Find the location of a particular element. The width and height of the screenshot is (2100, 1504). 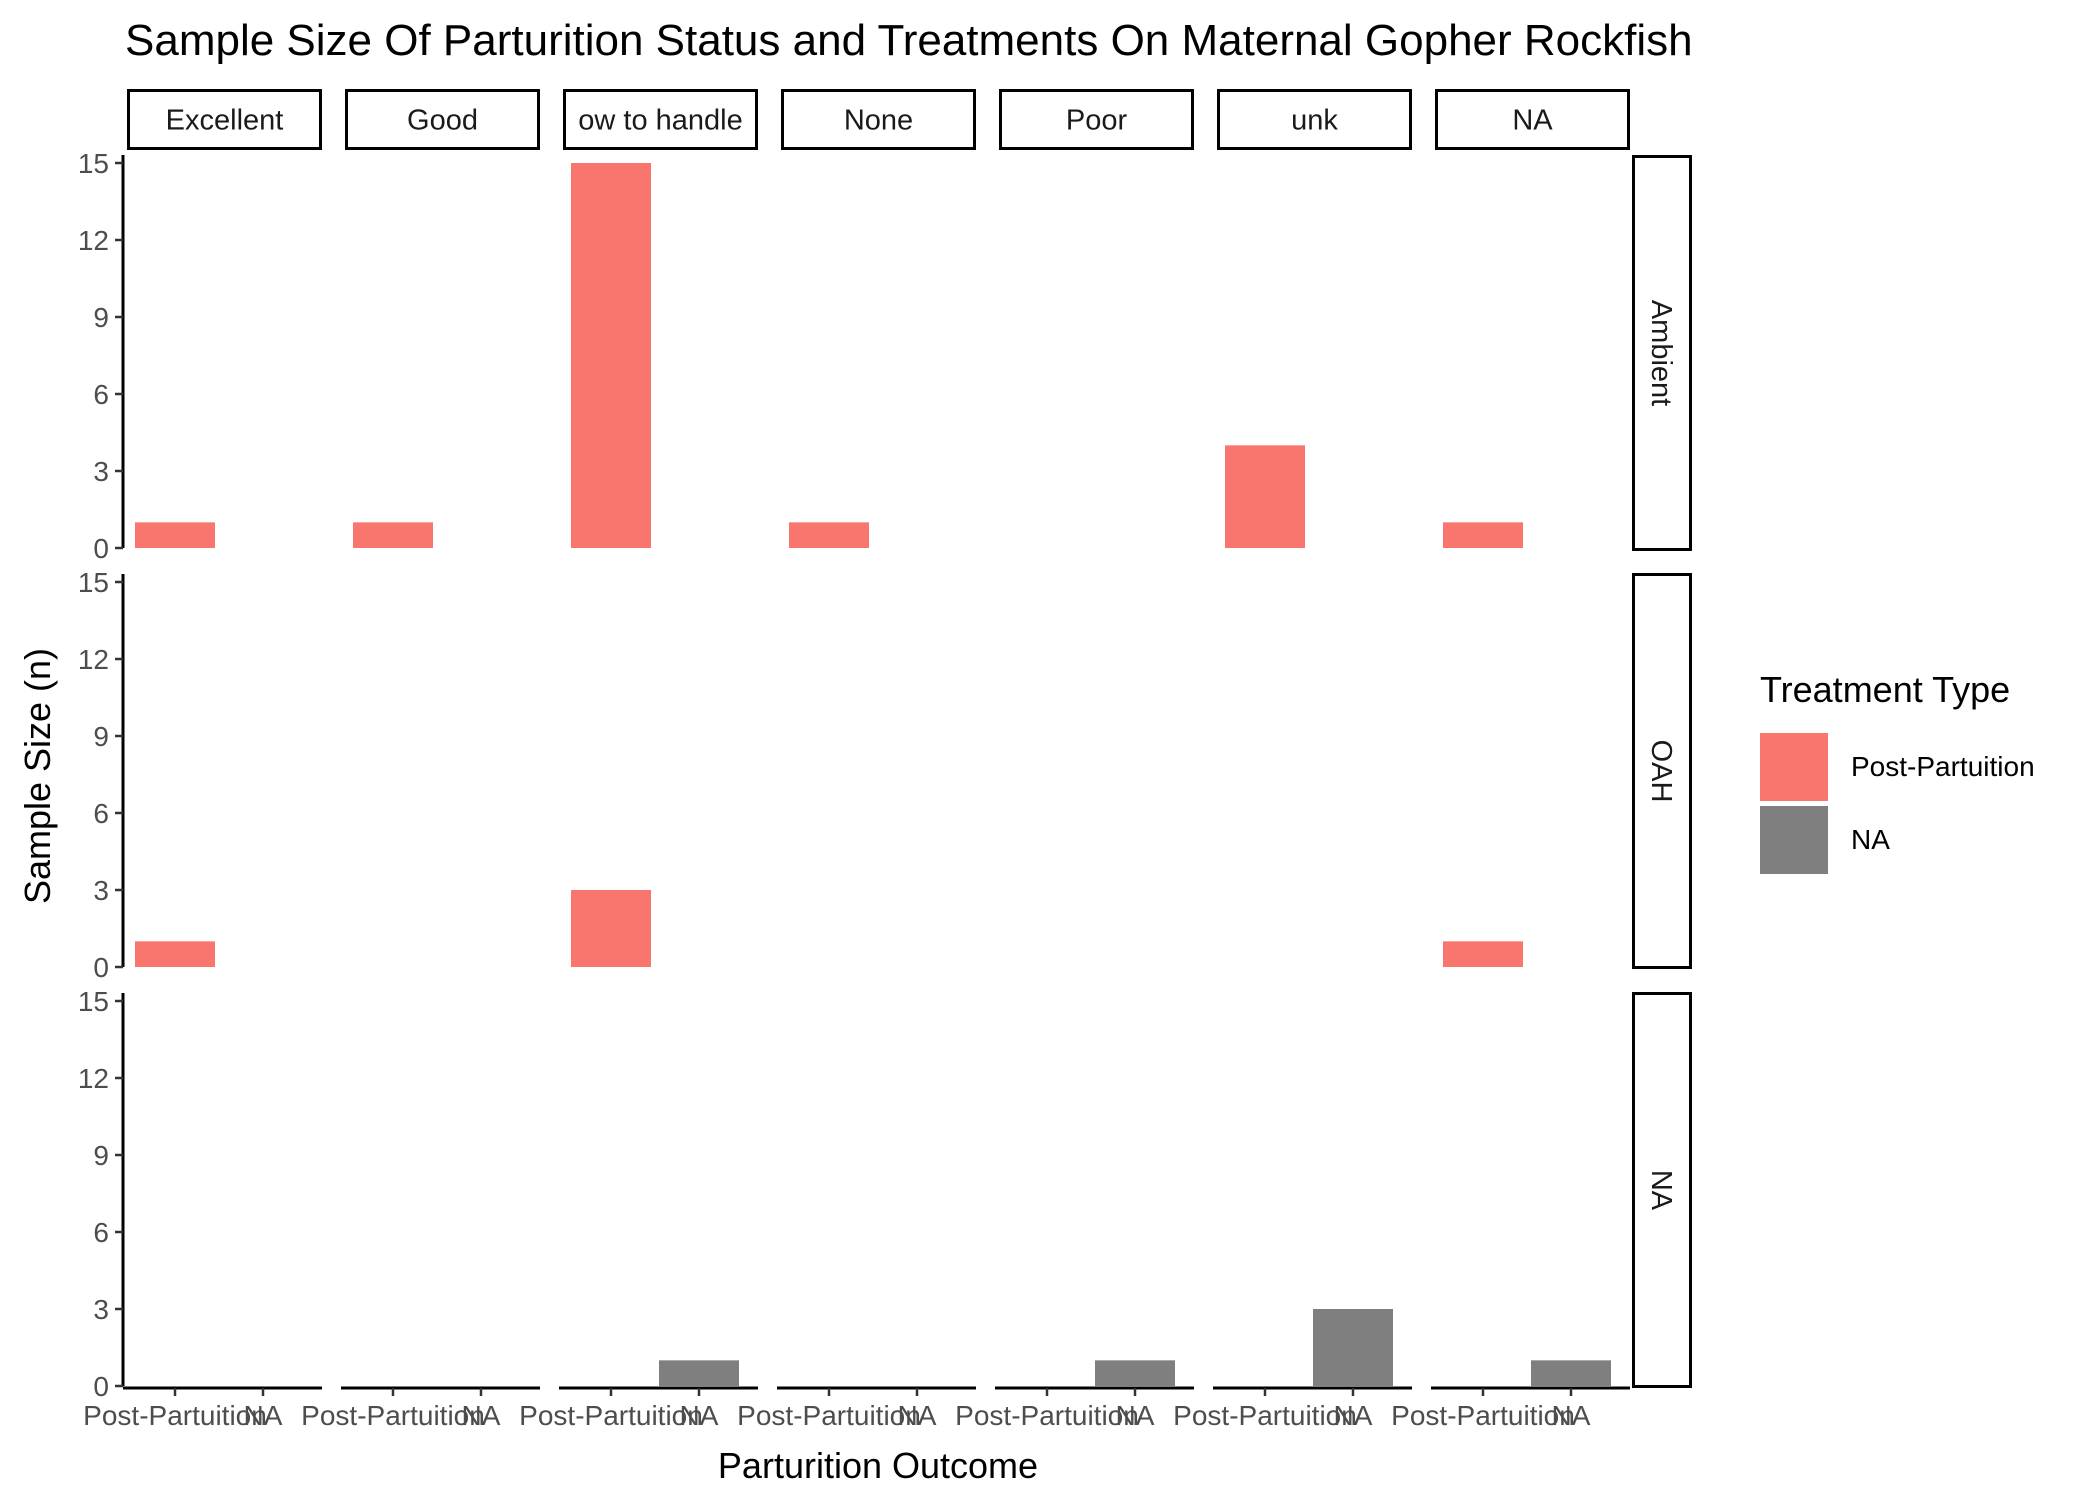

facet-strip-right: Ambient is located at coordinates (1662, 353).